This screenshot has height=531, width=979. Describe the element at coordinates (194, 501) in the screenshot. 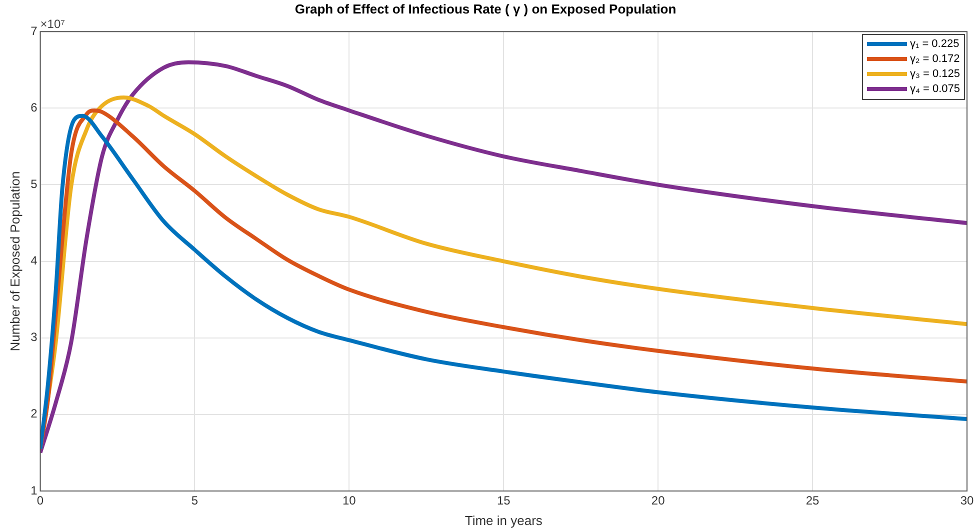

I see `x-tick-label: 5` at that location.